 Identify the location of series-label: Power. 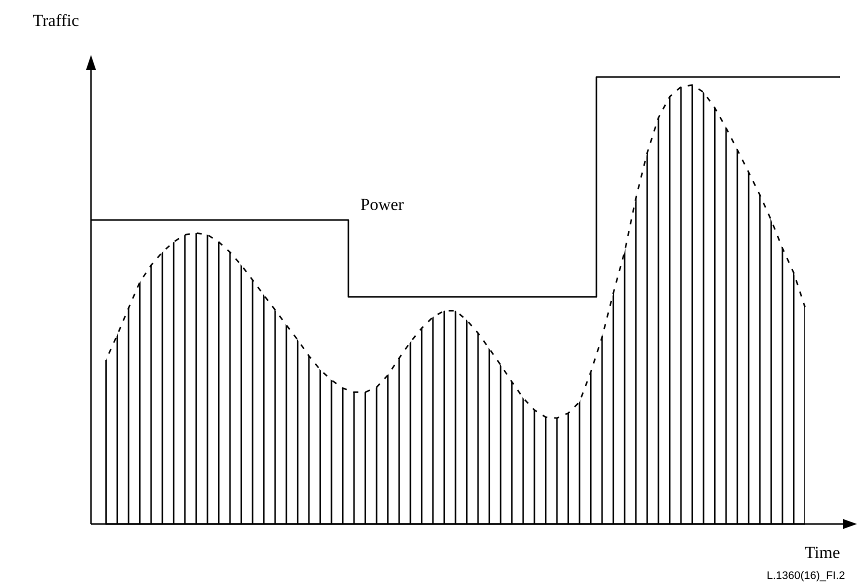
(382, 204).